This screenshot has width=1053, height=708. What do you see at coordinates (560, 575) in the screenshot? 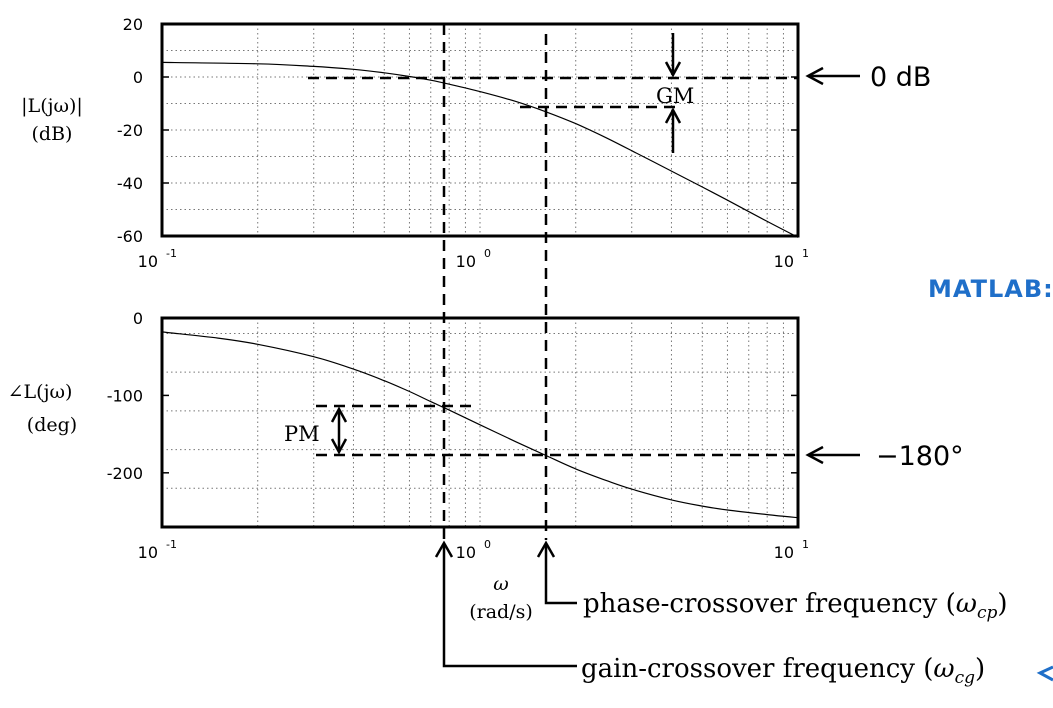
I see `phase-crossover-callout-arrow` at bounding box center [560, 575].